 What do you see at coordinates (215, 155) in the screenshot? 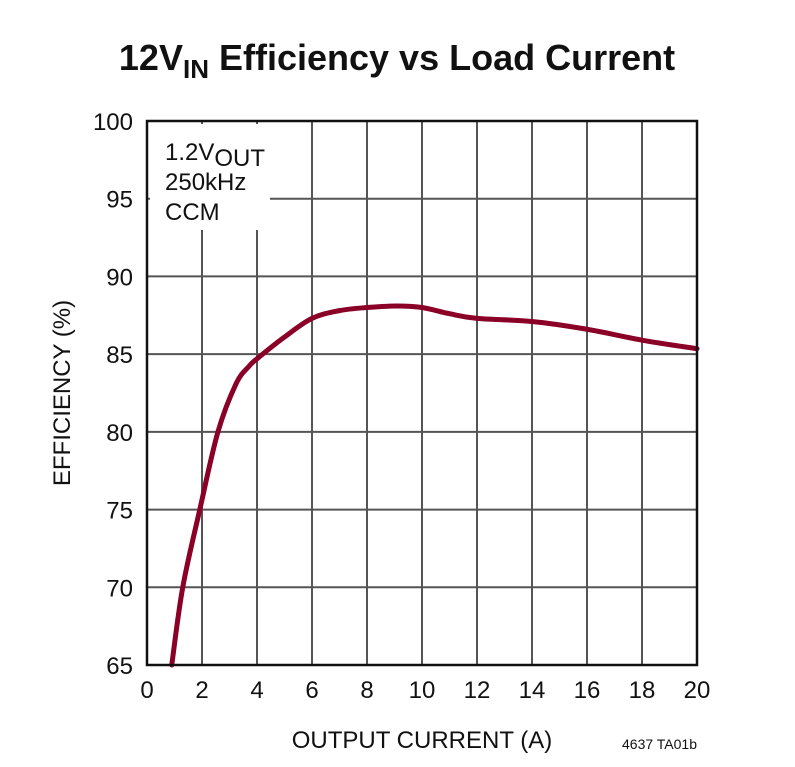
I see `annotation-line1: 1.2VOUT` at bounding box center [215, 155].